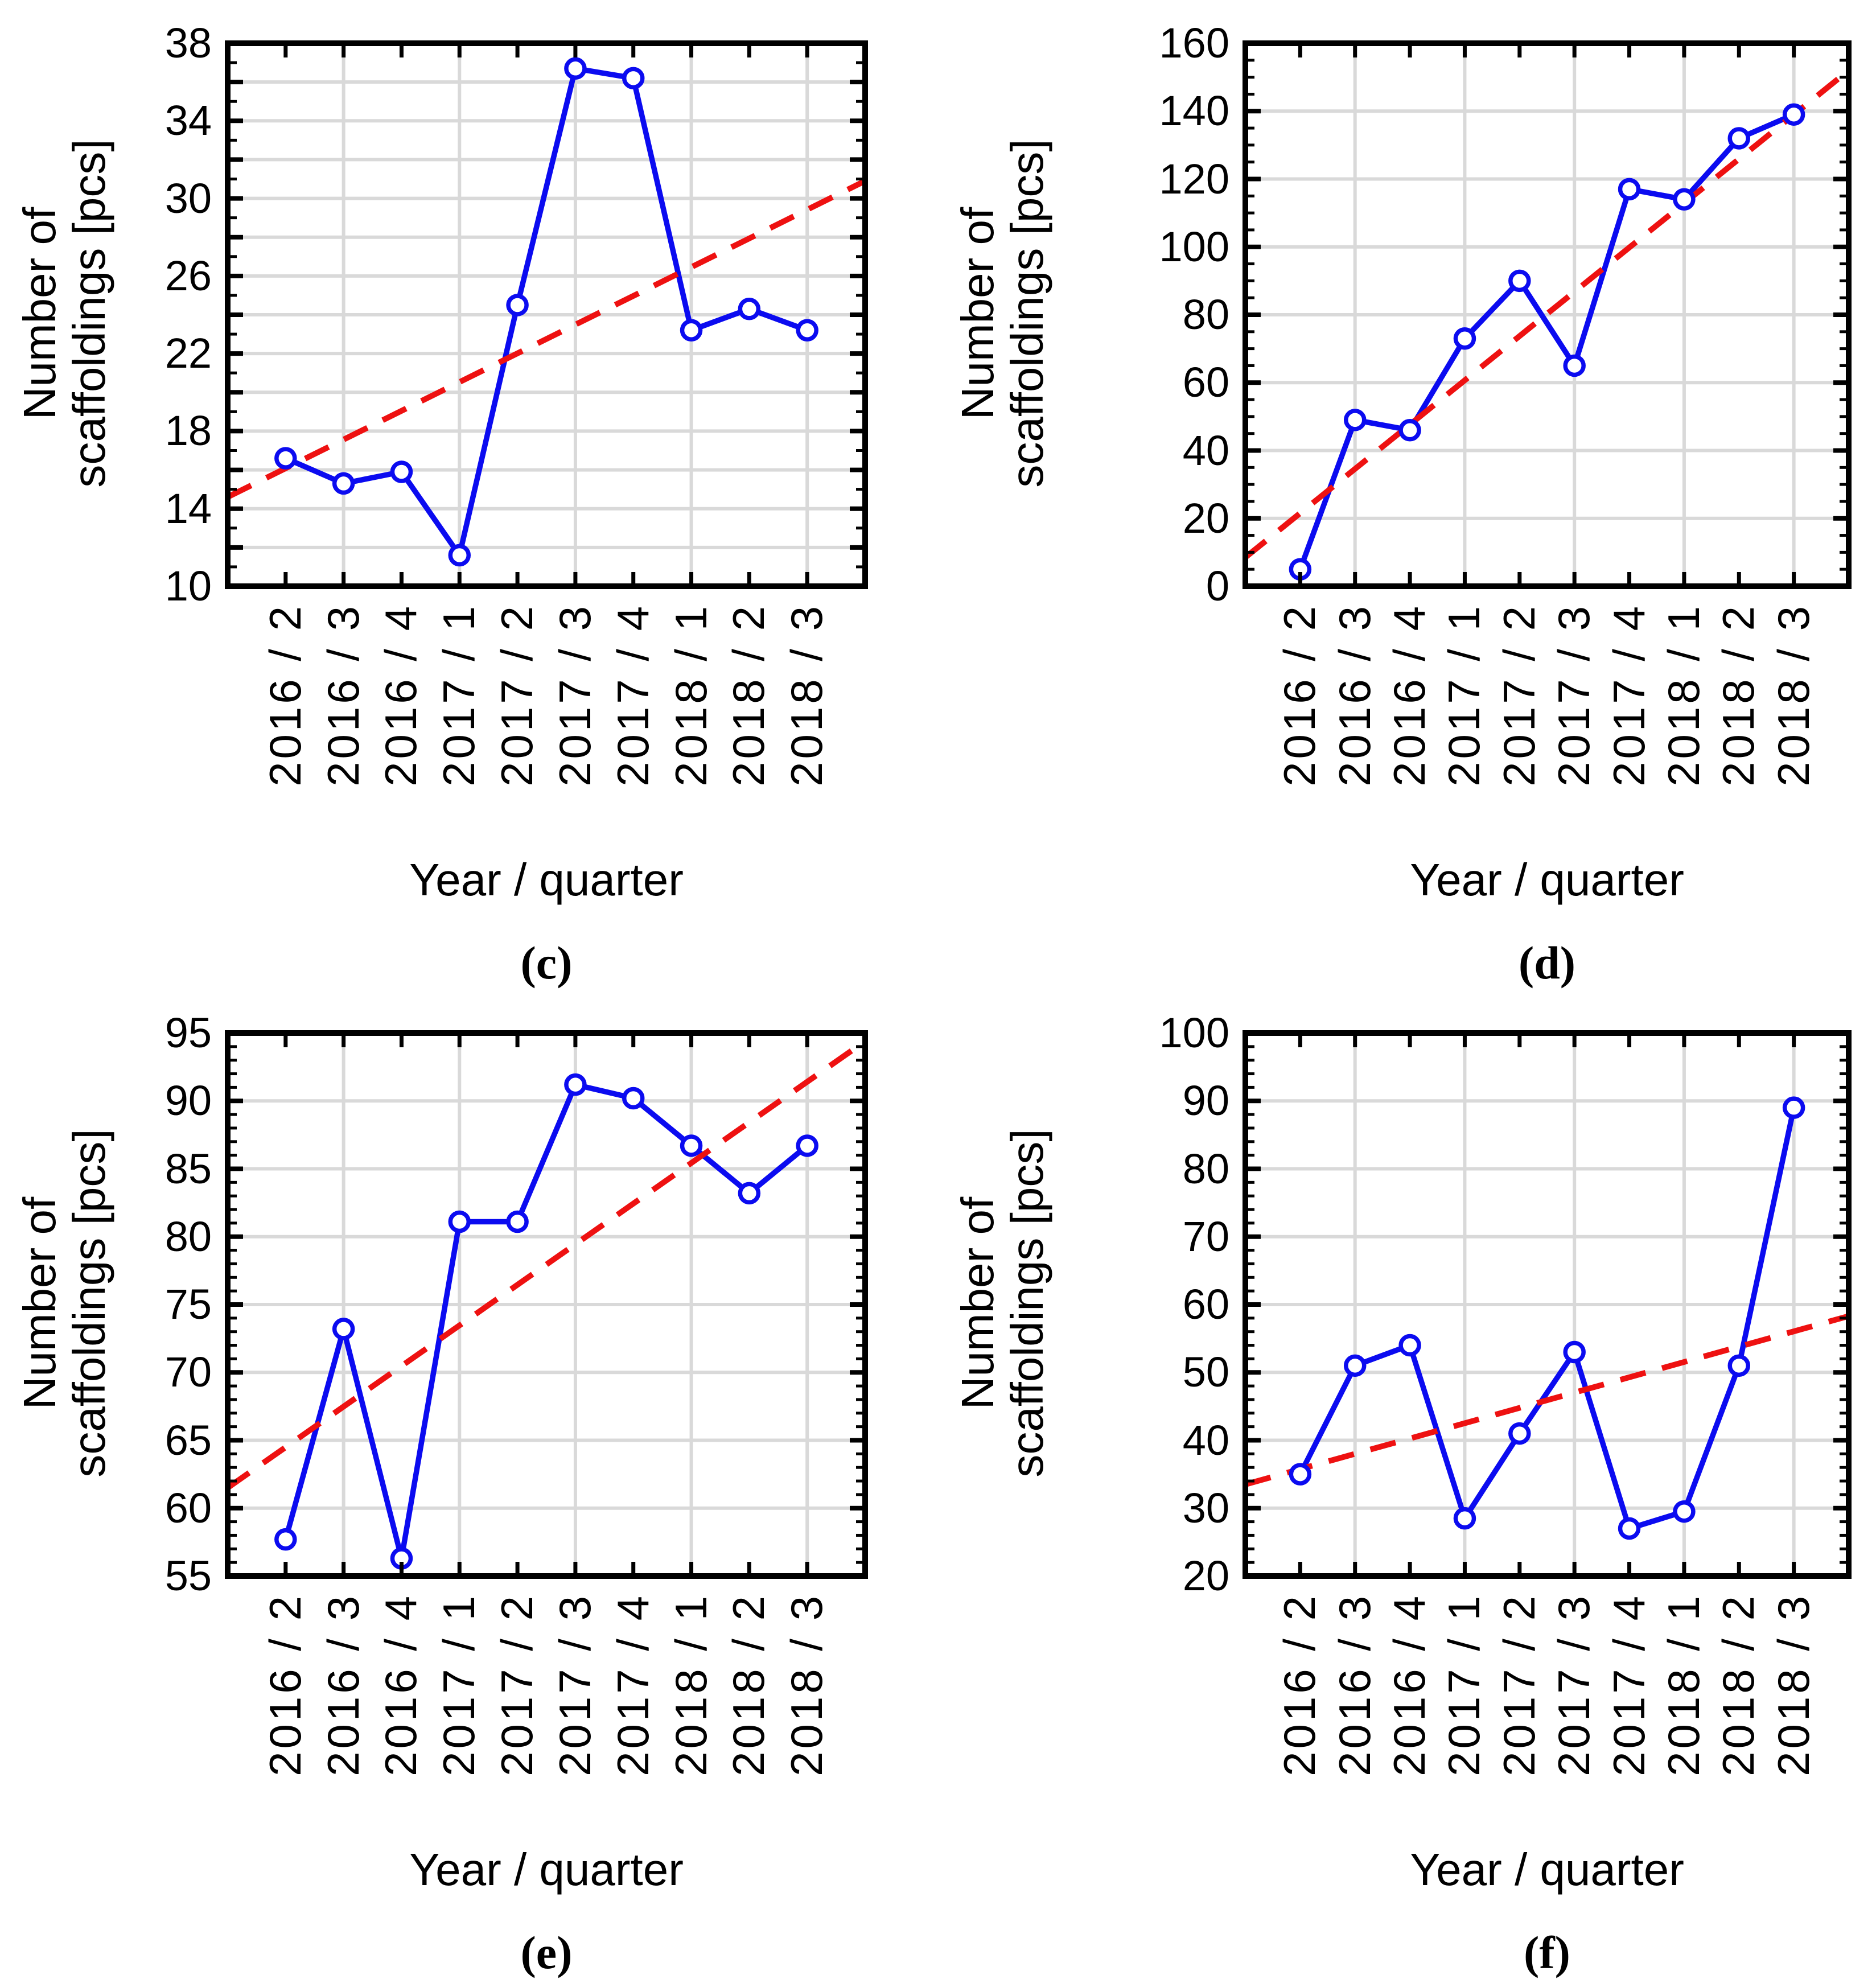 The width and height of the screenshot is (1876, 1979). What do you see at coordinates (1206, 450) in the screenshot?
I see `y-tick-label: 40` at bounding box center [1206, 450].